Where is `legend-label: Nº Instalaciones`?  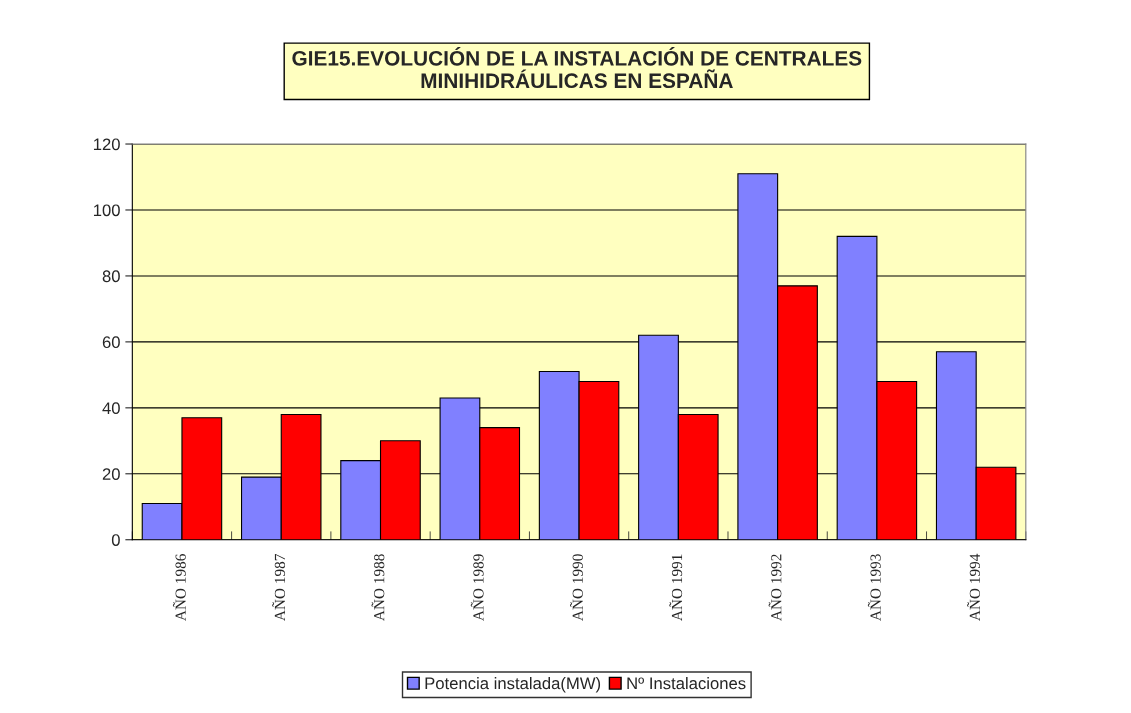
legend-label: Nº Instalaciones is located at coordinates (686, 683).